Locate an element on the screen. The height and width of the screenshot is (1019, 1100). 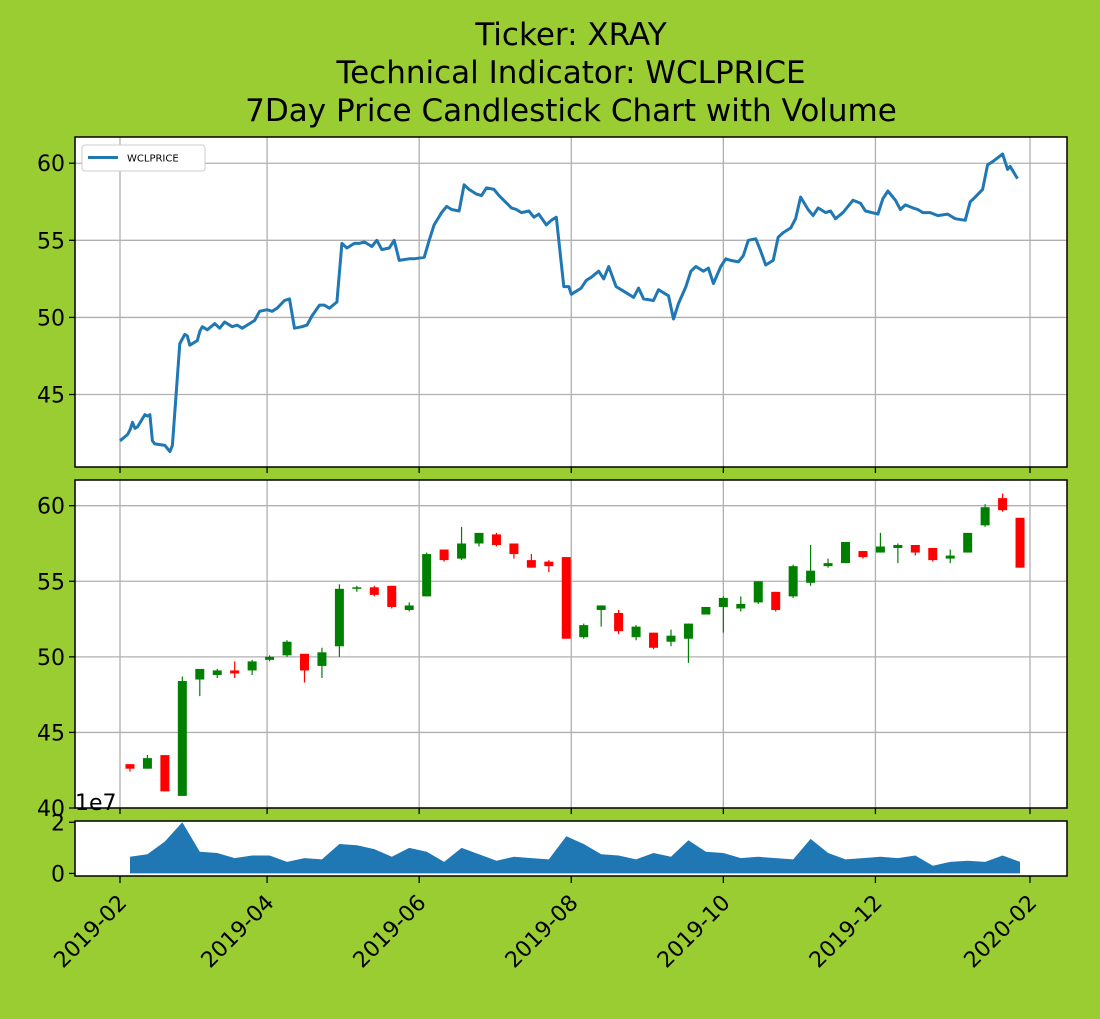
indicator-ytick-label: 55 is located at coordinates (51, 241).